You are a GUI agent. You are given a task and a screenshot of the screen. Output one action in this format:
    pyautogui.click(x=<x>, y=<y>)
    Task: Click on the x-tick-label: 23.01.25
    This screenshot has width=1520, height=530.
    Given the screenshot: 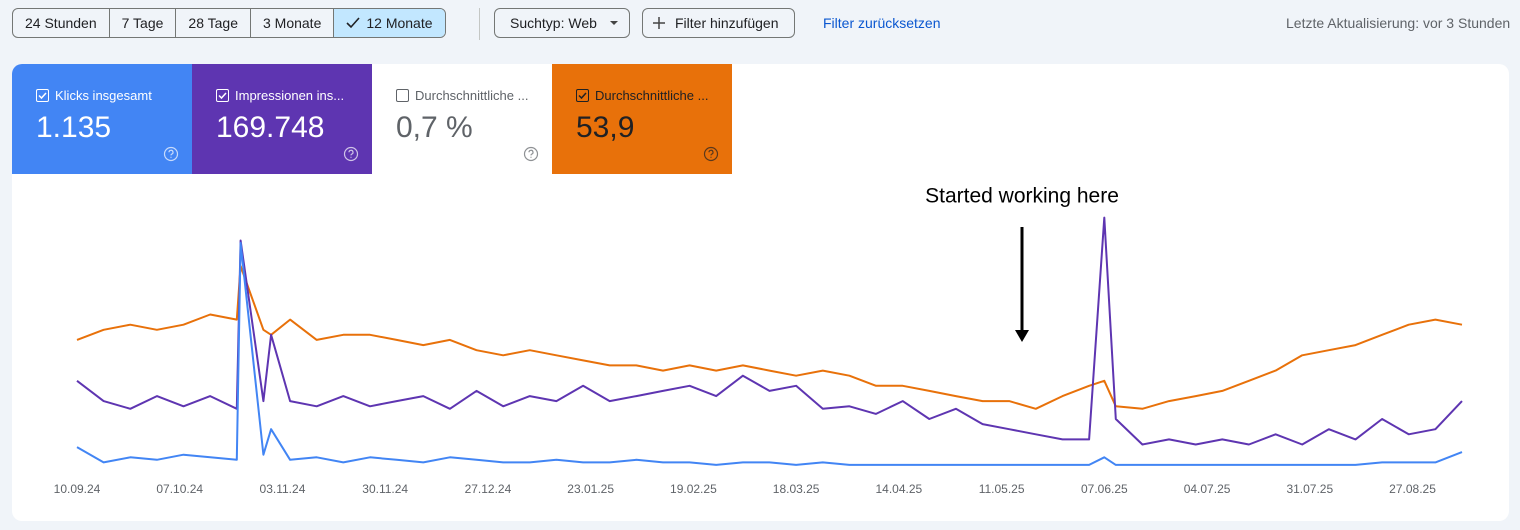 What is the action you would take?
    pyautogui.click(x=590, y=489)
    